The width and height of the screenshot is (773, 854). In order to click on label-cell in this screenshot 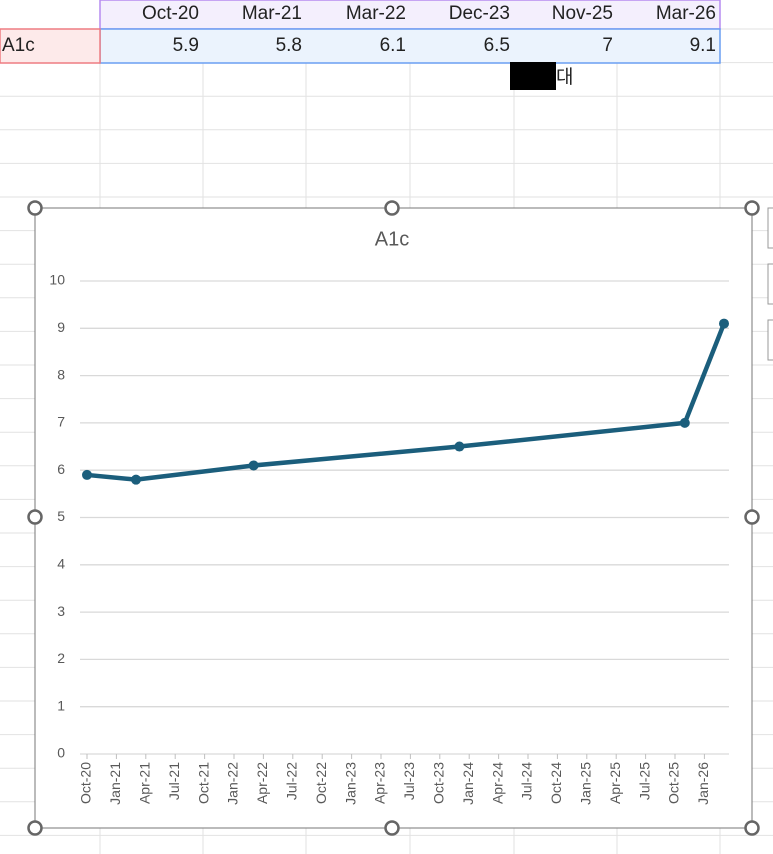, I will do `click(50, 46)`.